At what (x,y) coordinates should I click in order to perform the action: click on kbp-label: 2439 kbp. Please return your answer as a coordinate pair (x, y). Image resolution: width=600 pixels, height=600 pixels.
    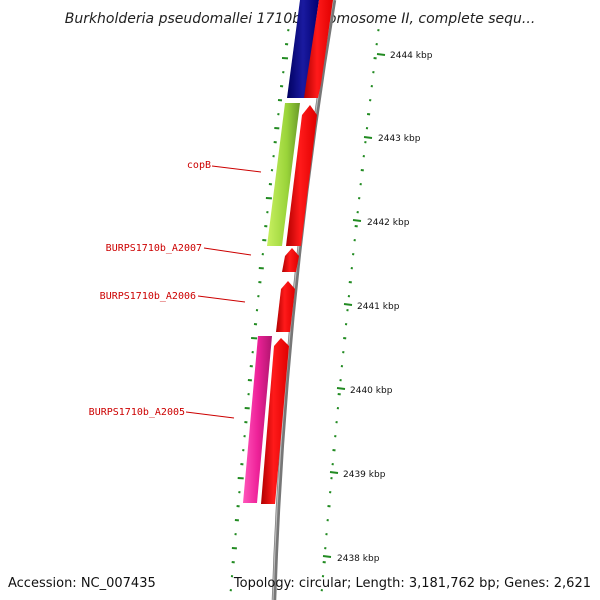
    Looking at the image, I should click on (364, 475).